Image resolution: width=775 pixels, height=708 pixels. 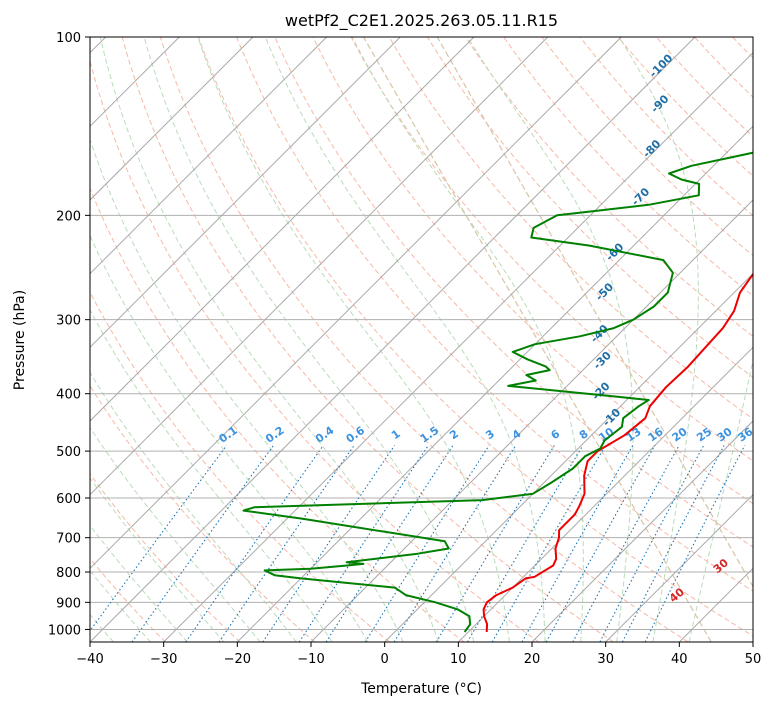 I want to click on x-tick-label: 40, so click(x=679, y=659).